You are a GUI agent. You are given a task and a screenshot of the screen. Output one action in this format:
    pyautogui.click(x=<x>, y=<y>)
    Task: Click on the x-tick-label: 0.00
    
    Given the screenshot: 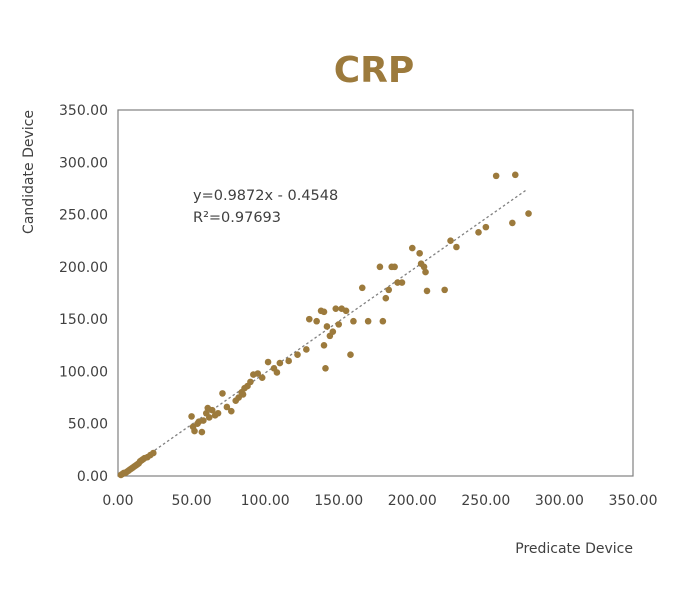 What is the action you would take?
    pyautogui.click(x=117, y=501)
    